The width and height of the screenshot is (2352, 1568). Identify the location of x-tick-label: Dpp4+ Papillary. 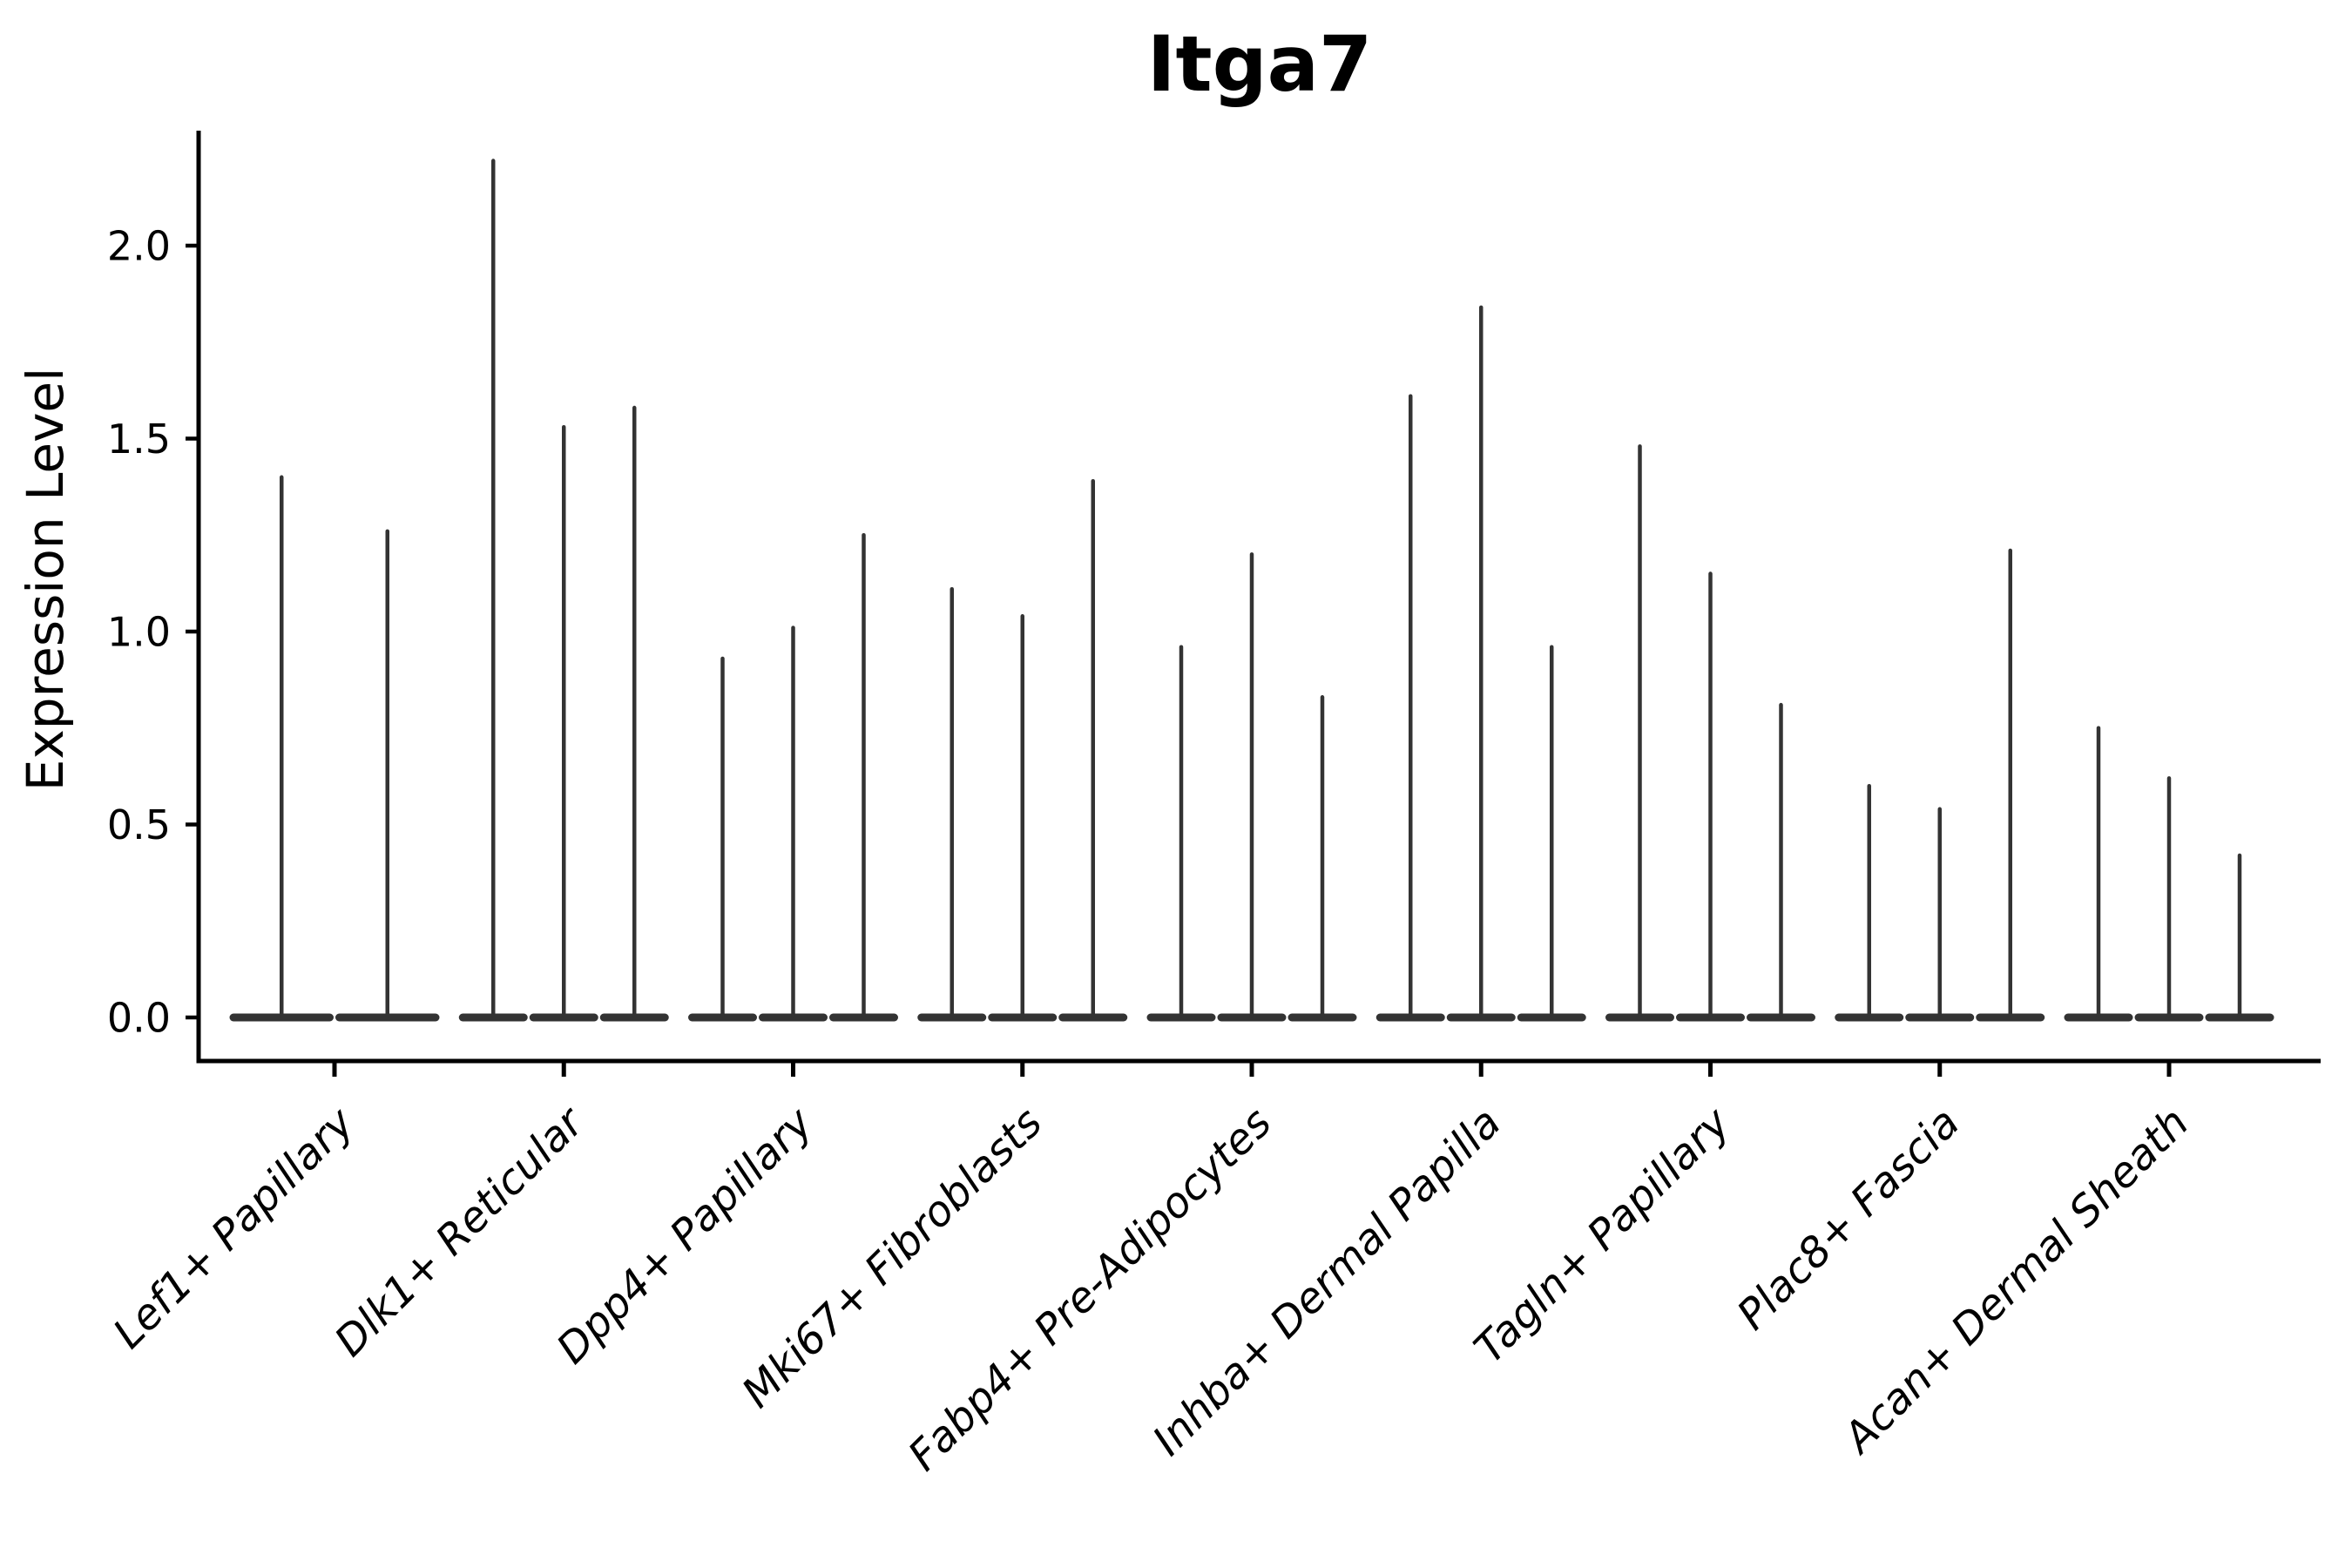
(684, 1235).